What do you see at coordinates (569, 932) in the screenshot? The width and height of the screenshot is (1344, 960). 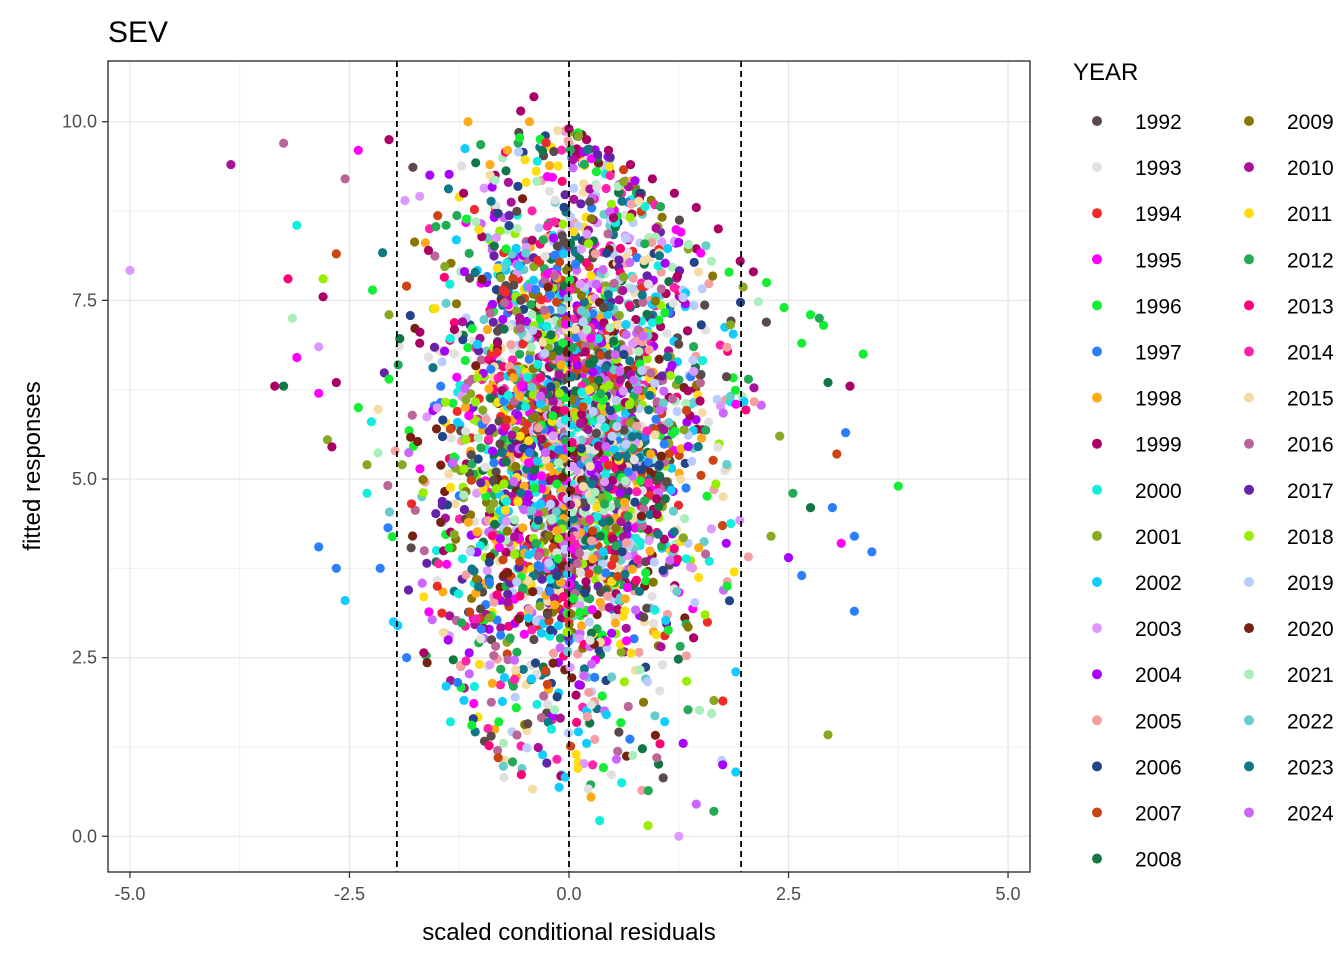 I see `x-axis-title: scaled conditional residuals` at bounding box center [569, 932].